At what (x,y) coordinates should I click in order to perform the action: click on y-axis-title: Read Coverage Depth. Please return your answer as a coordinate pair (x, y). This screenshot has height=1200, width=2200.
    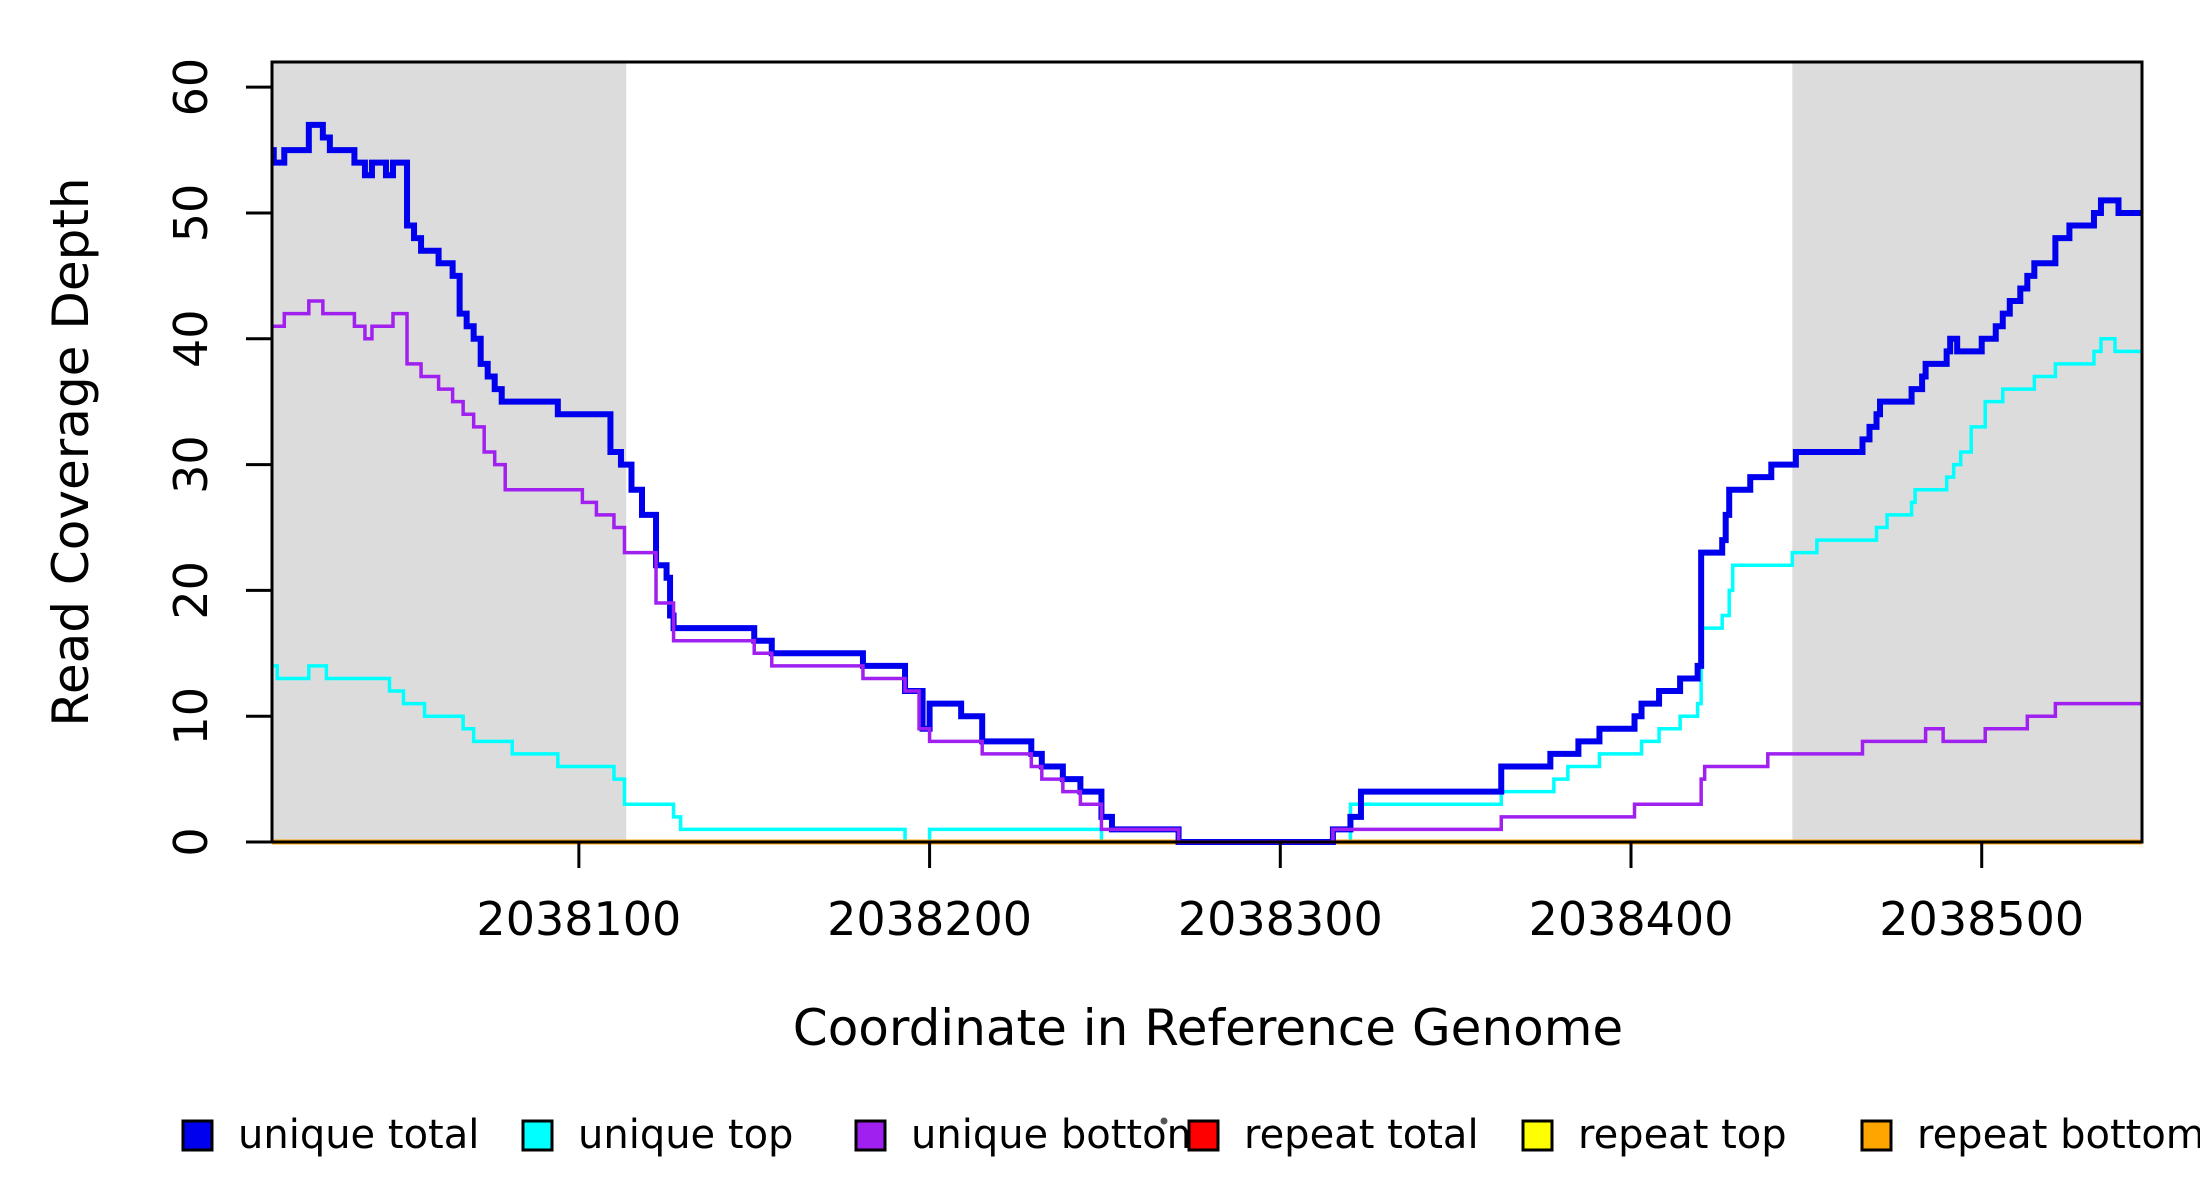
    Looking at the image, I should click on (71, 451).